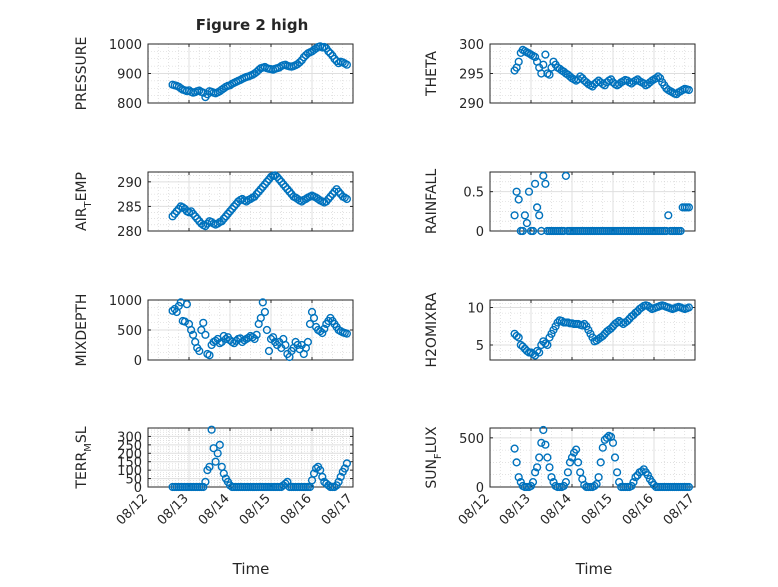 This screenshot has height=587, width=778. What do you see at coordinates (432, 329) in the screenshot?
I see `y-axis-label: H2OMIXRA` at bounding box center [432, 329].